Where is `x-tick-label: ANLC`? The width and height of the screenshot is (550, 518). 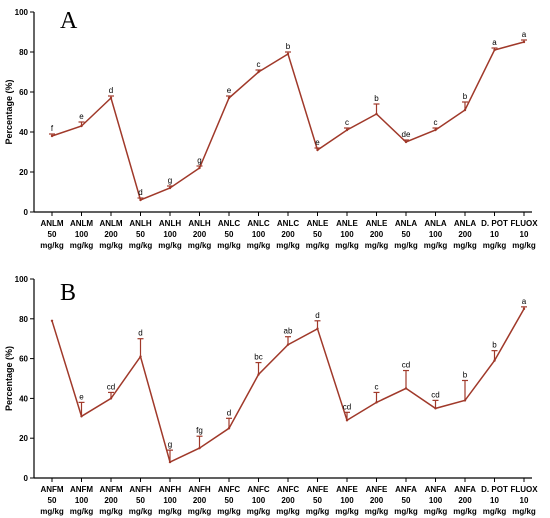
x-tick-label: ANLC is located at coordinates (229, 223).